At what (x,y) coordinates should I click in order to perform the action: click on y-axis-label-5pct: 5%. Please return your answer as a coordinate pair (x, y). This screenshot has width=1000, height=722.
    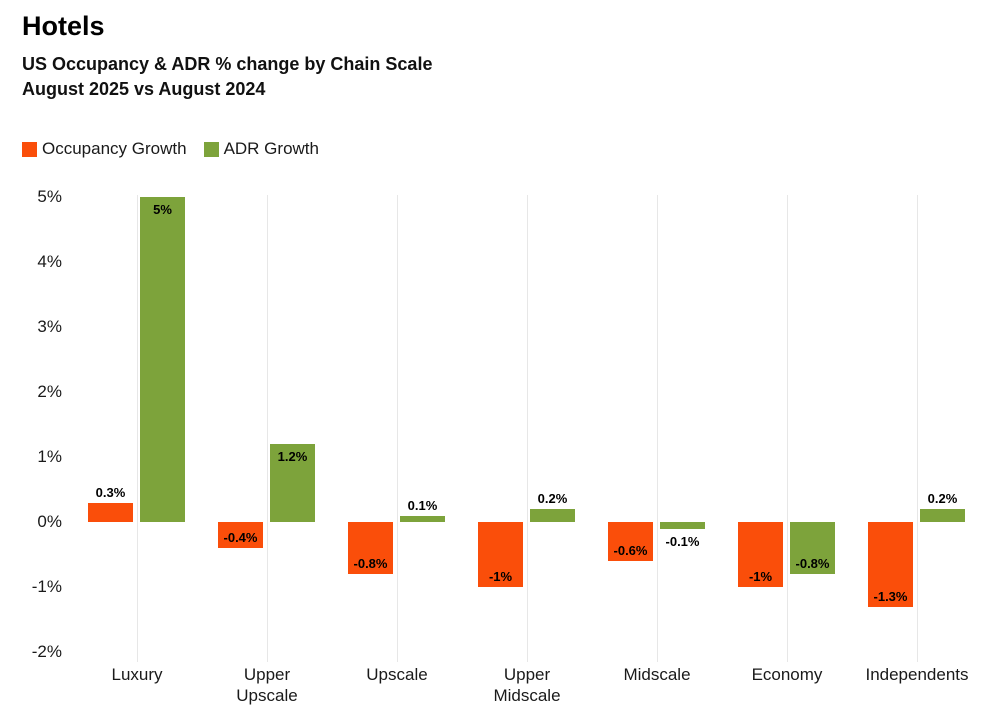
    Looking at the image, I should click on (49, 196).